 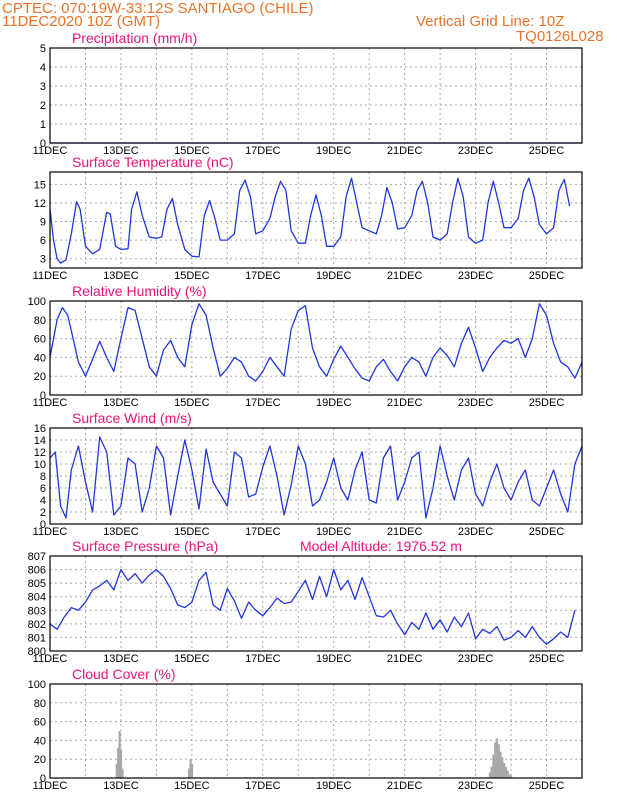 What do you see at coordinates (43, 49) in the screenshot?
I see `y-tick-label: 5` at bounding box center [43, 49].